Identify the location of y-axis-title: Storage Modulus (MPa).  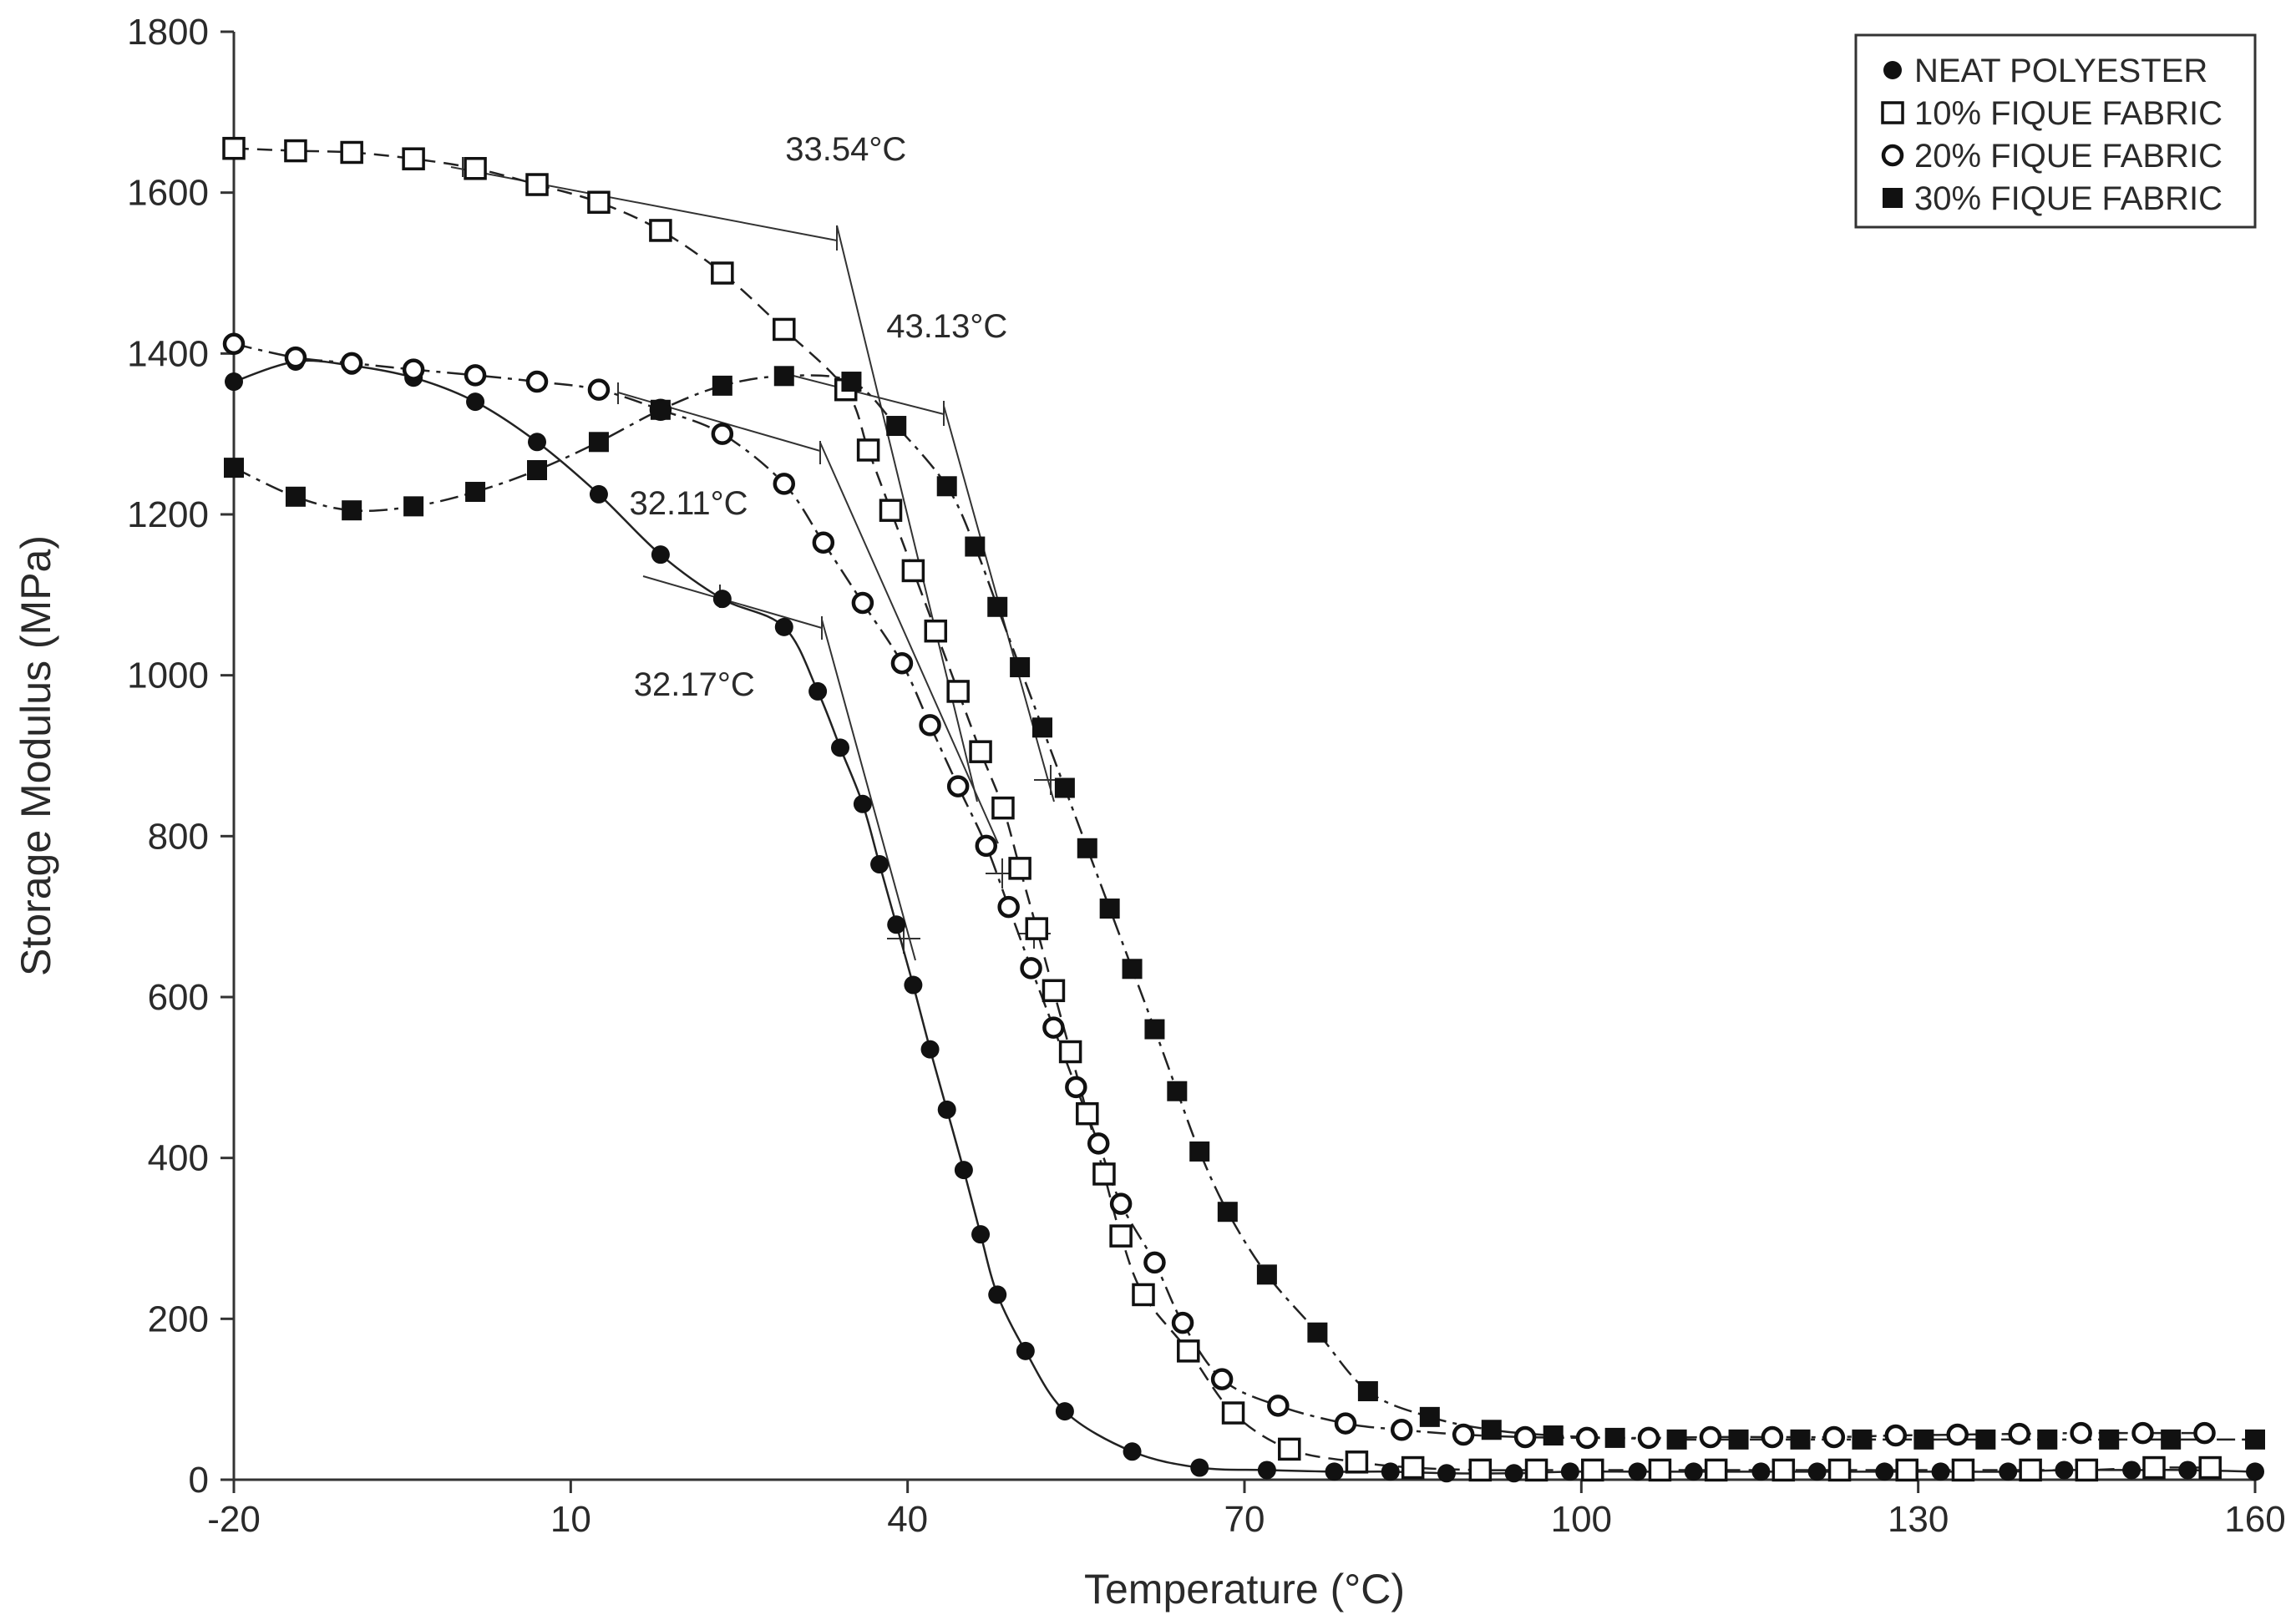
(36, 755).